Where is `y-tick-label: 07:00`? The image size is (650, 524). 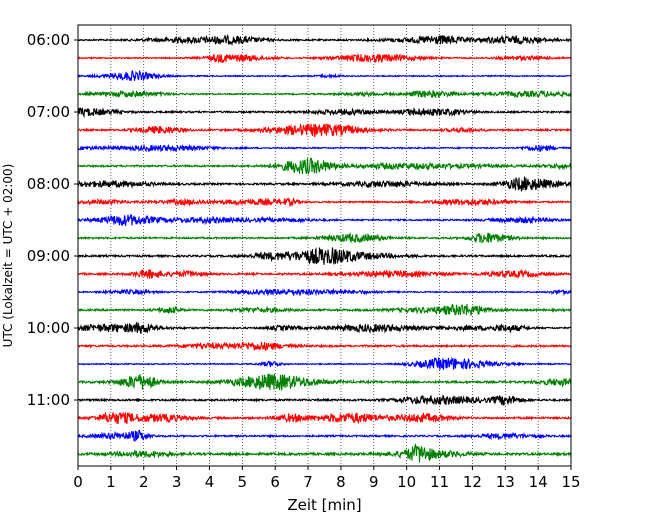
y-tick-label: 07:00 is located at coordinates (48, 112).